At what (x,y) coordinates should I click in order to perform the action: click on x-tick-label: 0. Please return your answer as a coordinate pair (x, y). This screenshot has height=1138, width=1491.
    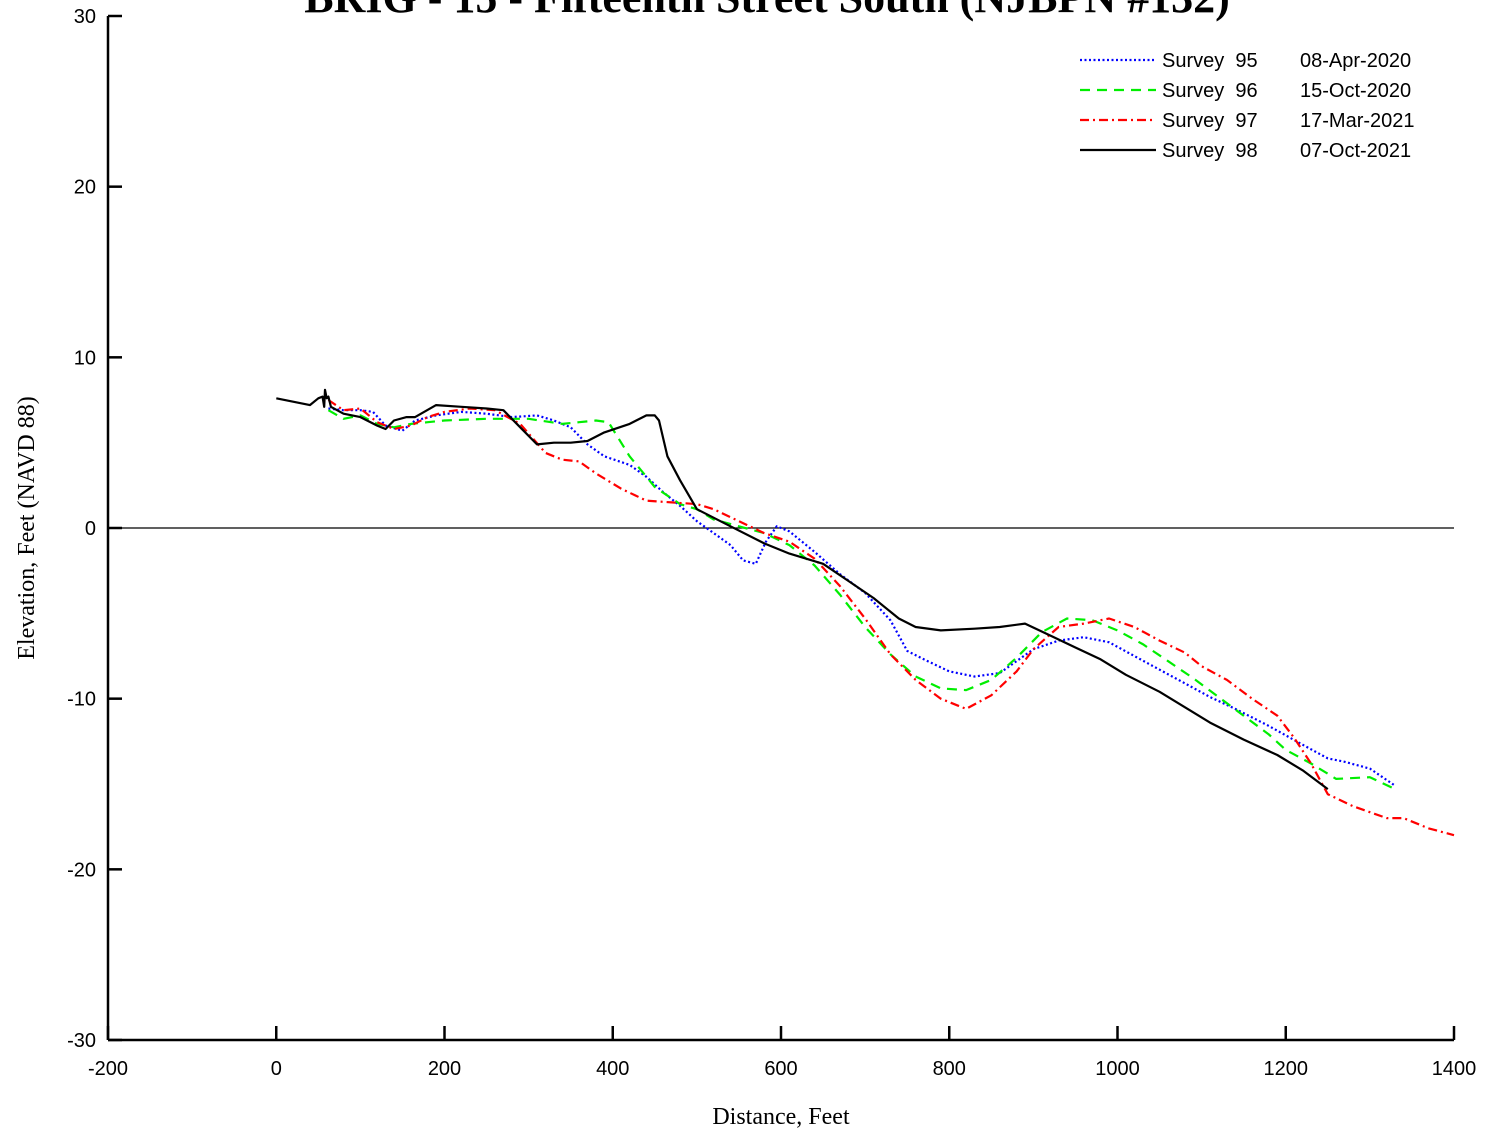
    Looking at the image, I should click on (276, 1069).